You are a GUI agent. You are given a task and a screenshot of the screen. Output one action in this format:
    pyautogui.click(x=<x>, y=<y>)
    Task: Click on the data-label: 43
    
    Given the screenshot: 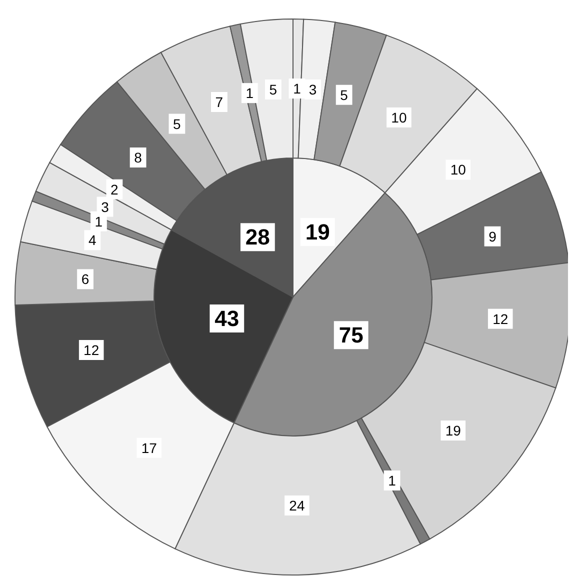 What is the action you would take?
    pyautogui.click(x=227, y=318)
    